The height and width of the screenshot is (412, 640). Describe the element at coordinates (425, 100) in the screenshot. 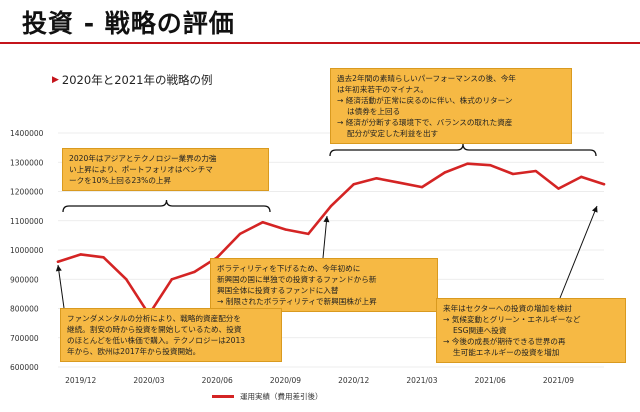

I see `annotation-line: → 経済活動が正常に戻るのに伴い、株式のリターン` at that location.